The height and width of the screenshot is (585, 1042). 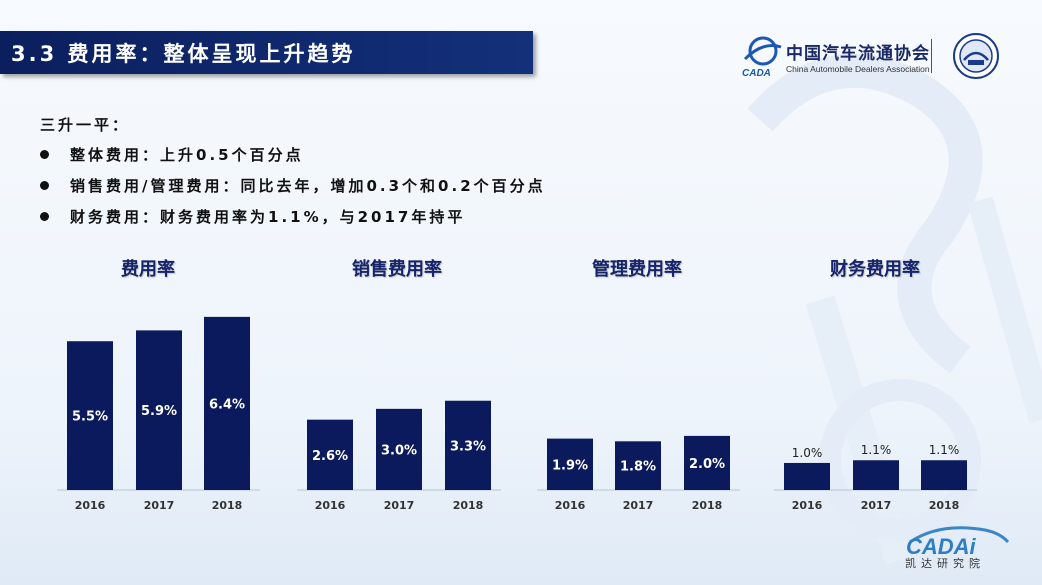 I want to click on data-label: 2.6%, so click(x=330, y=456).